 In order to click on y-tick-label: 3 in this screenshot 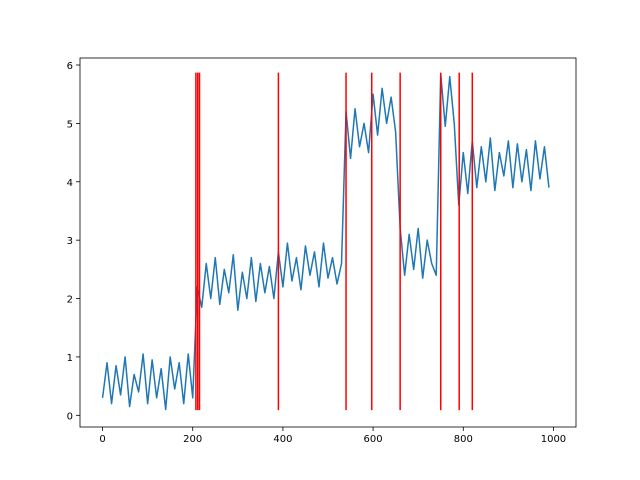, I will do `click(70, 241)`.